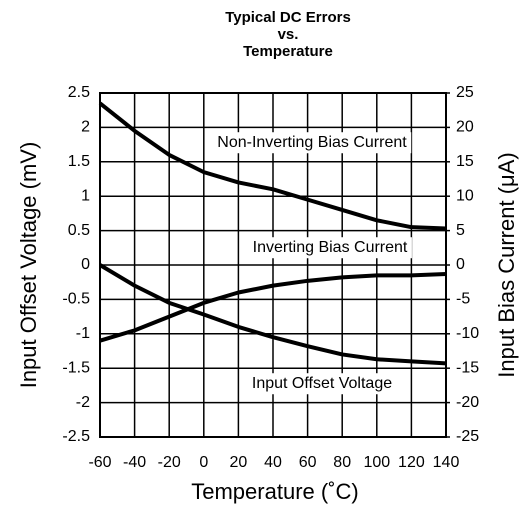 The width and height of the screenshot is (525, 510). Describe the element at coordinates (465, 195) in the screenshot. I see `y2-tick-label: 10` at that location.